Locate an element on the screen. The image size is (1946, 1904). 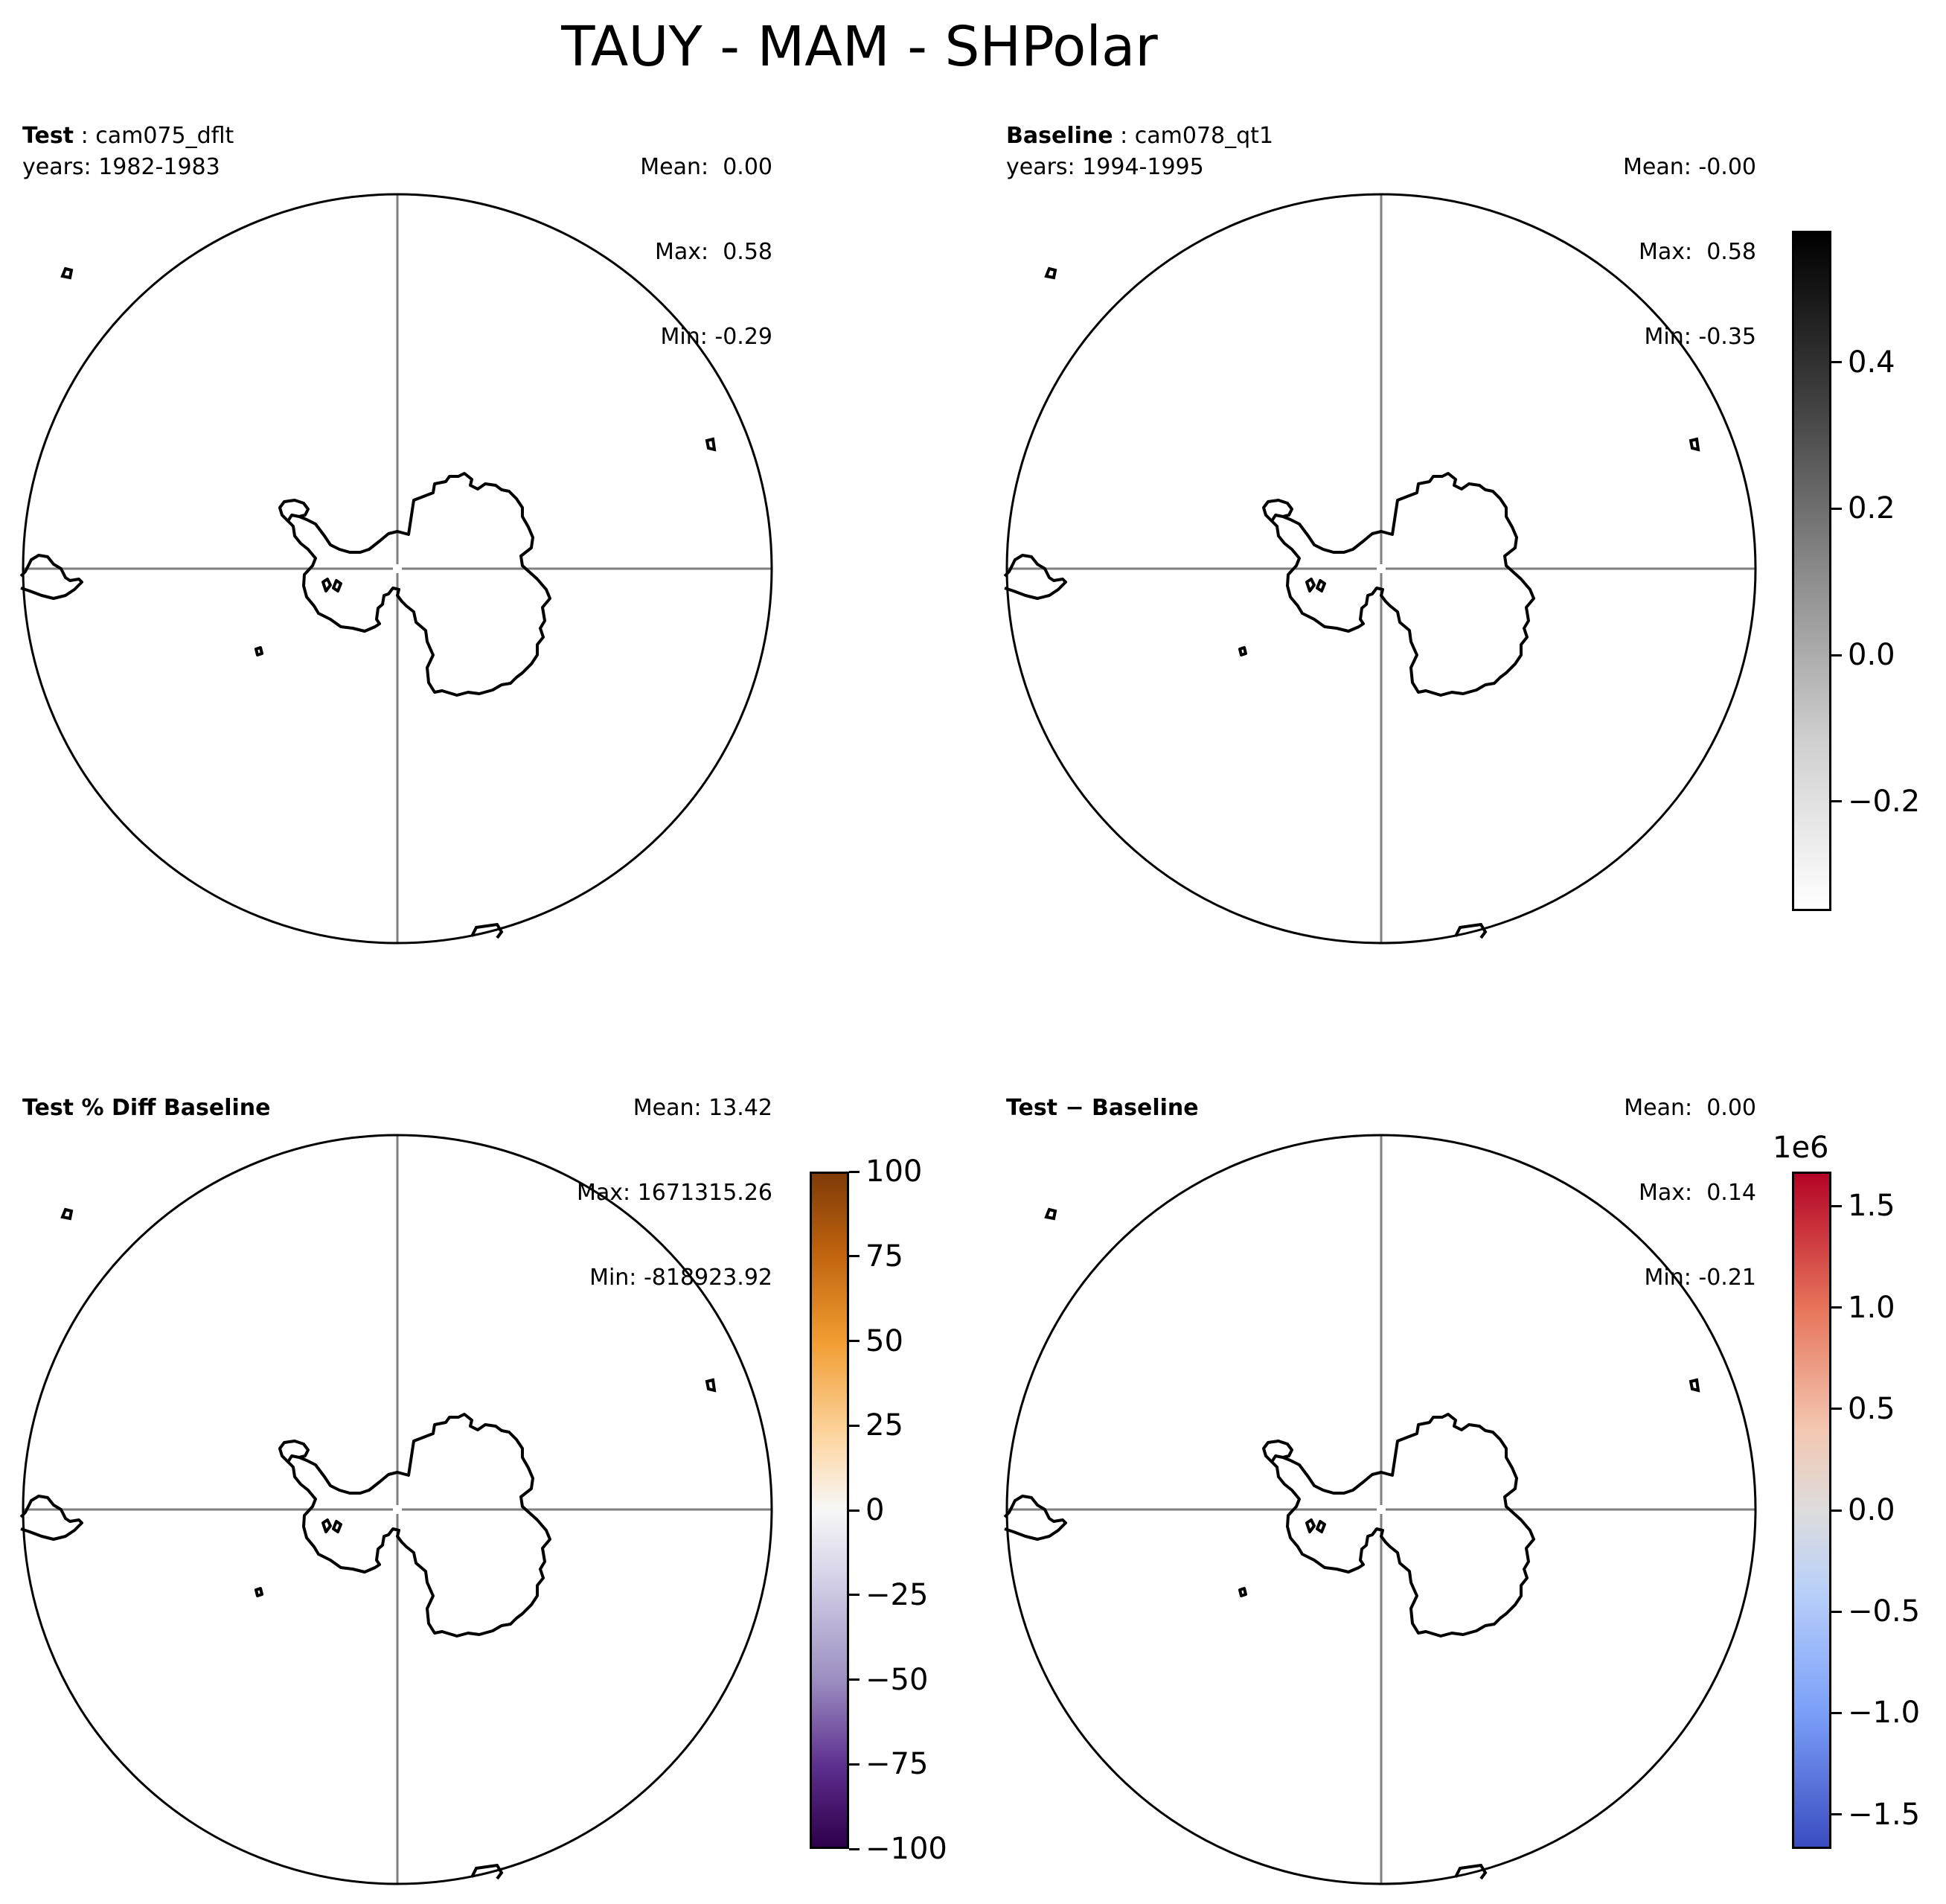
diff-south-america-coastline is located at coordinates (1035, 1518).